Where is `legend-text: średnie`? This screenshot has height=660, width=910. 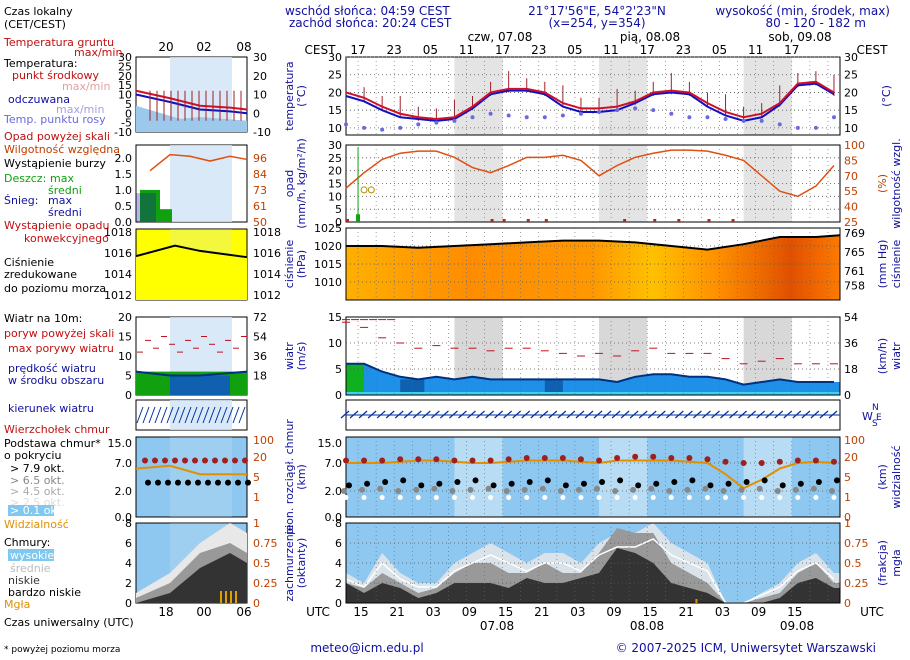
legend-text: średnie is located at coordinates (30, 568).